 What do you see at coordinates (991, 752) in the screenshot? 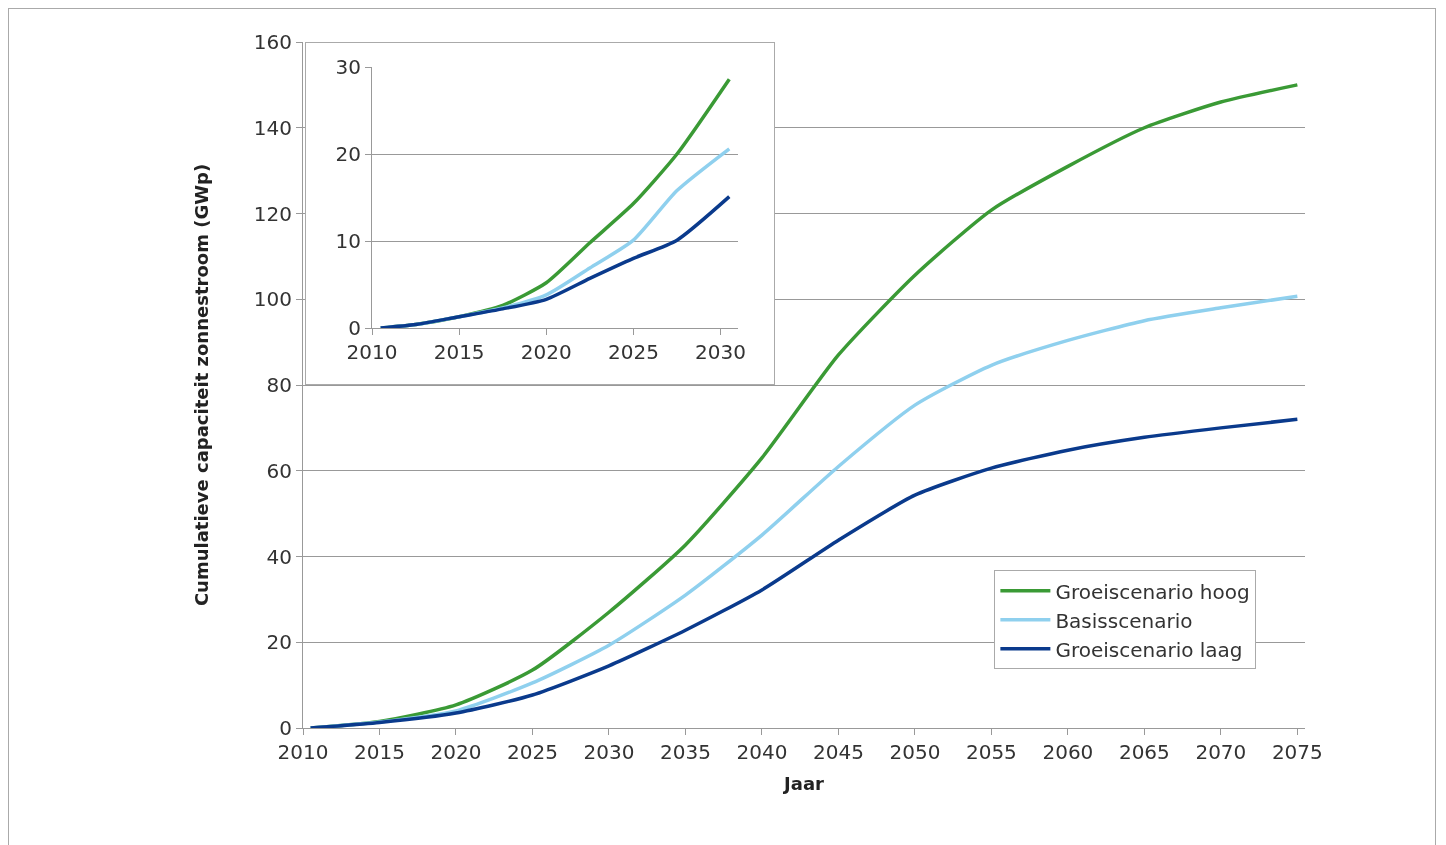
I see `x-tick-label: 2055` at bounding box center [991, 752].